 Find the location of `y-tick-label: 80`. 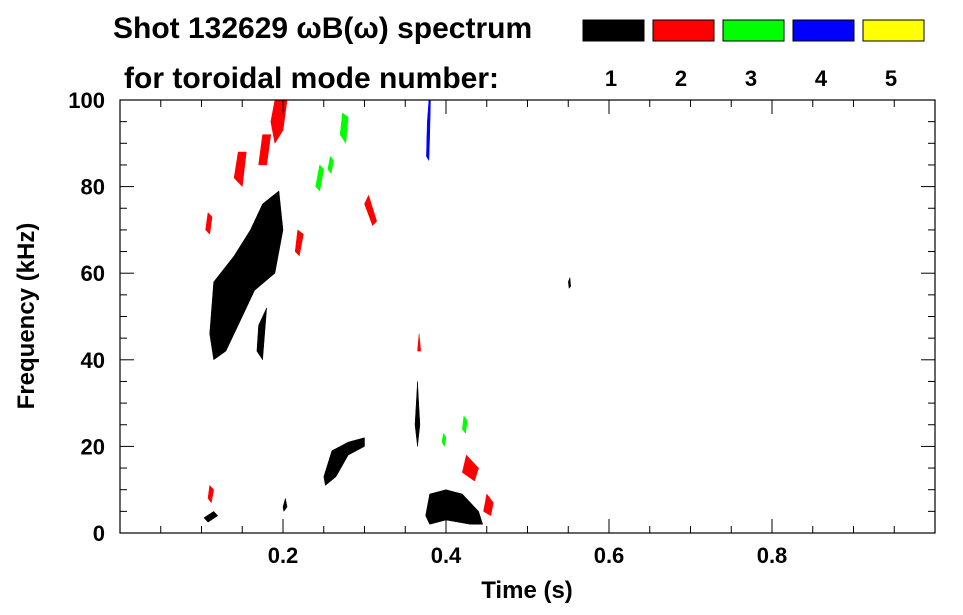

y-tick-label: 80 is located at coordinates (93, 187).